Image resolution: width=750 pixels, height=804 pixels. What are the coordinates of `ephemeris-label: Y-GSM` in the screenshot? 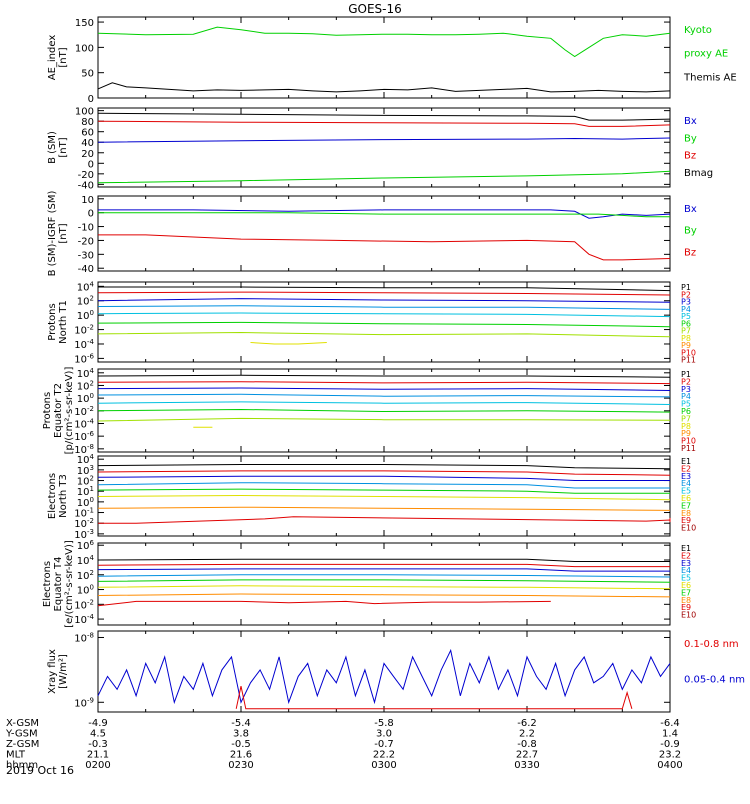 It's located at (21, 734).